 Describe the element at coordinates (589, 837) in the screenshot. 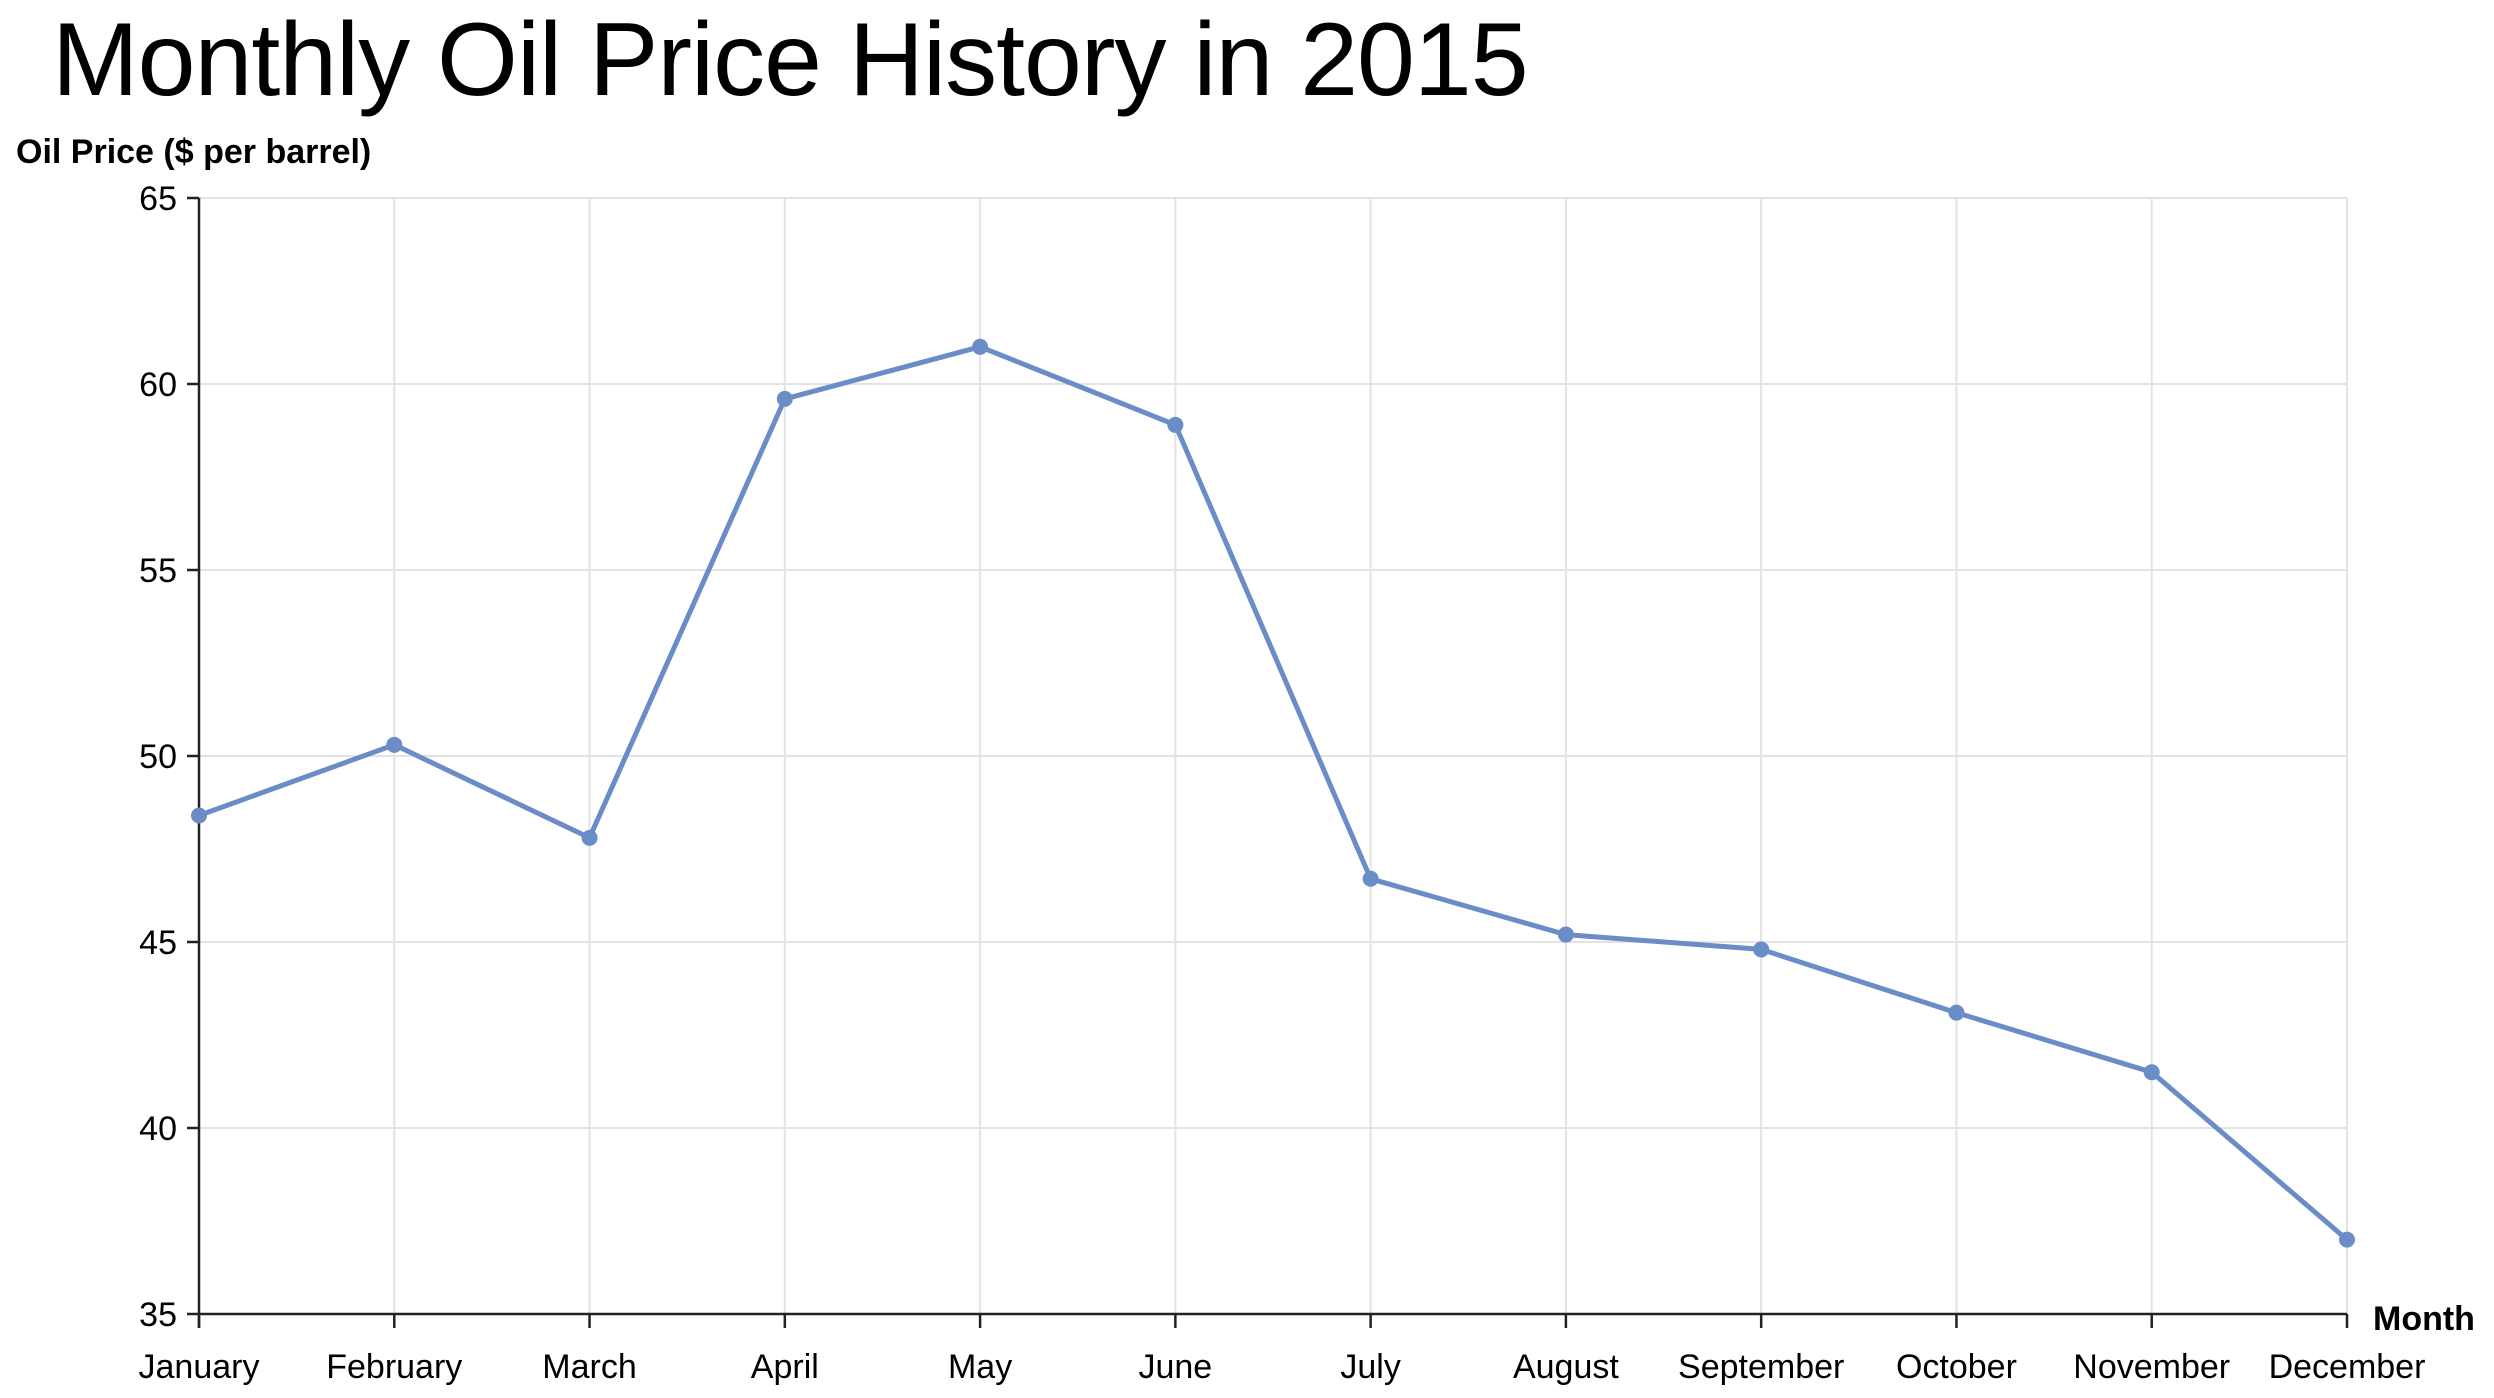

I see `data-point-march` at that location.